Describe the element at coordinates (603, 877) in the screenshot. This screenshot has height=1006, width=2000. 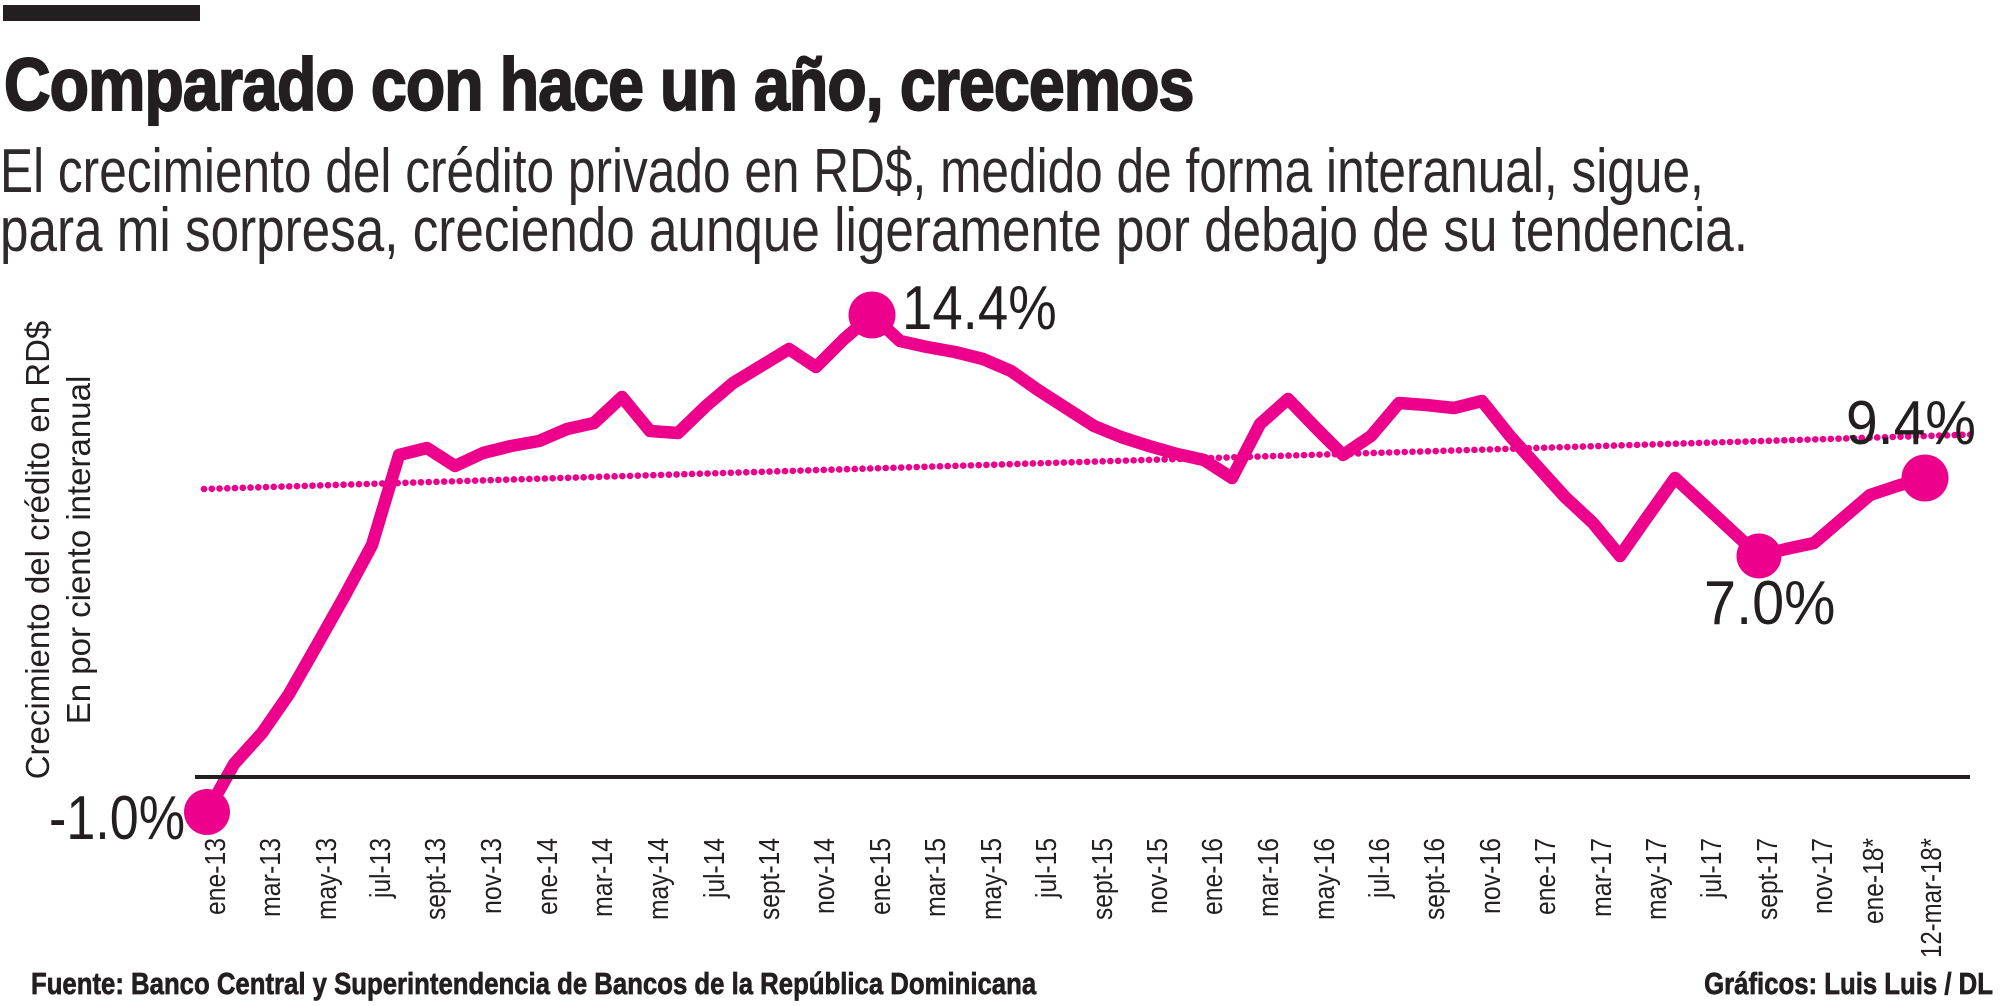
I see `svg-text: mar-14` at that location.